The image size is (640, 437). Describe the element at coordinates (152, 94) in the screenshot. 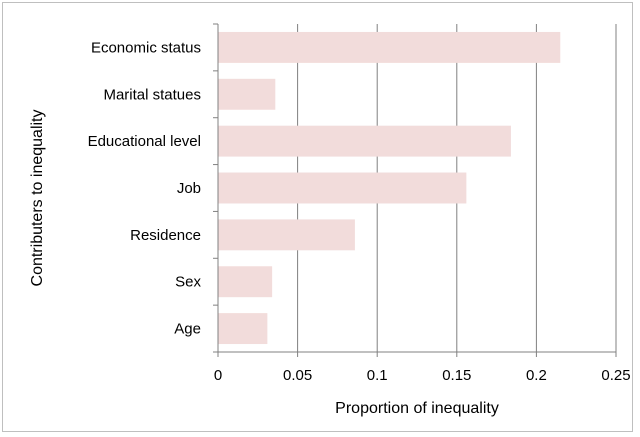

I see `category-label: Marital statues` at that location.